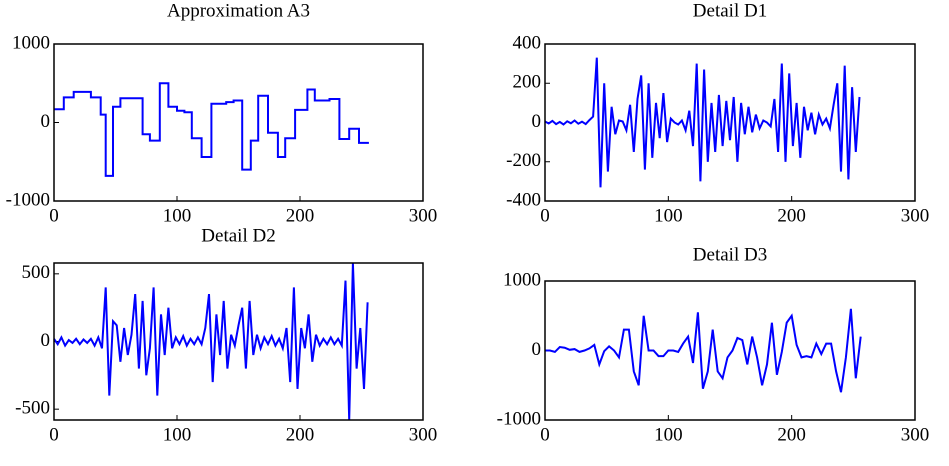 The image size is (949, 466). I want to click on y-tick-label: -500, so click(32, 408).